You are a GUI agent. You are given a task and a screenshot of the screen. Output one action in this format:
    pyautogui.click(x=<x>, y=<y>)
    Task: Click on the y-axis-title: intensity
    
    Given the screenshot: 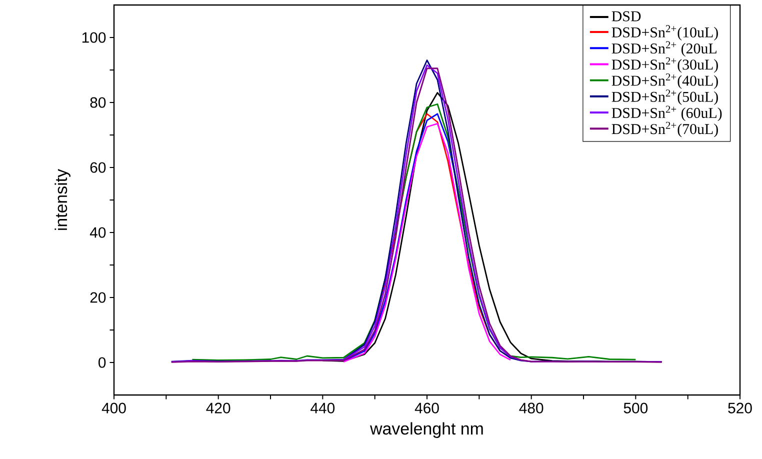 What is the action you would take?
    pyautogui.click(x=62, y=199)
    